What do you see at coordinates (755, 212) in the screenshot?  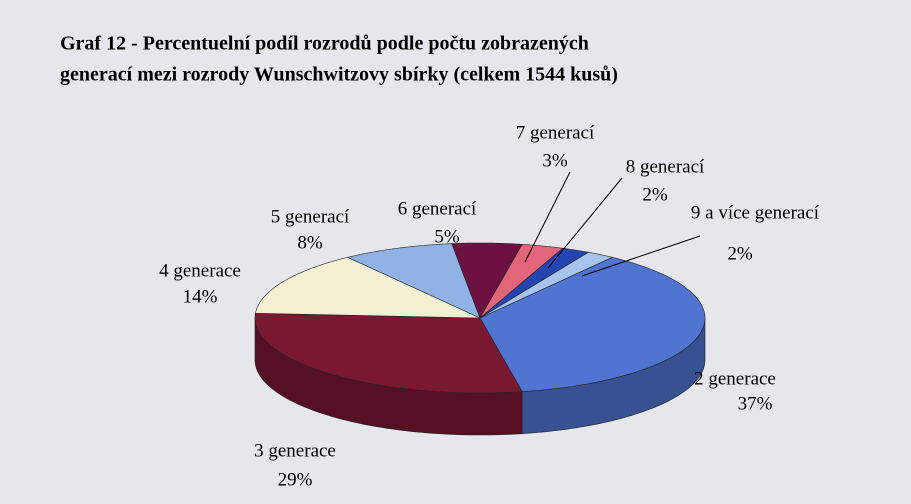 I see `slice-label: 9 a více generací` at bounding box center [755, 212].